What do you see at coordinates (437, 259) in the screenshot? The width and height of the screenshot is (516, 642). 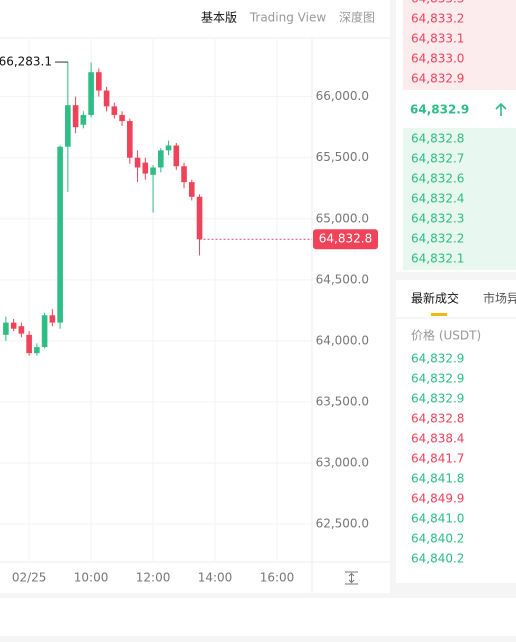 I see `bid-price: 64,832.1` at bounding box center [437, 259].